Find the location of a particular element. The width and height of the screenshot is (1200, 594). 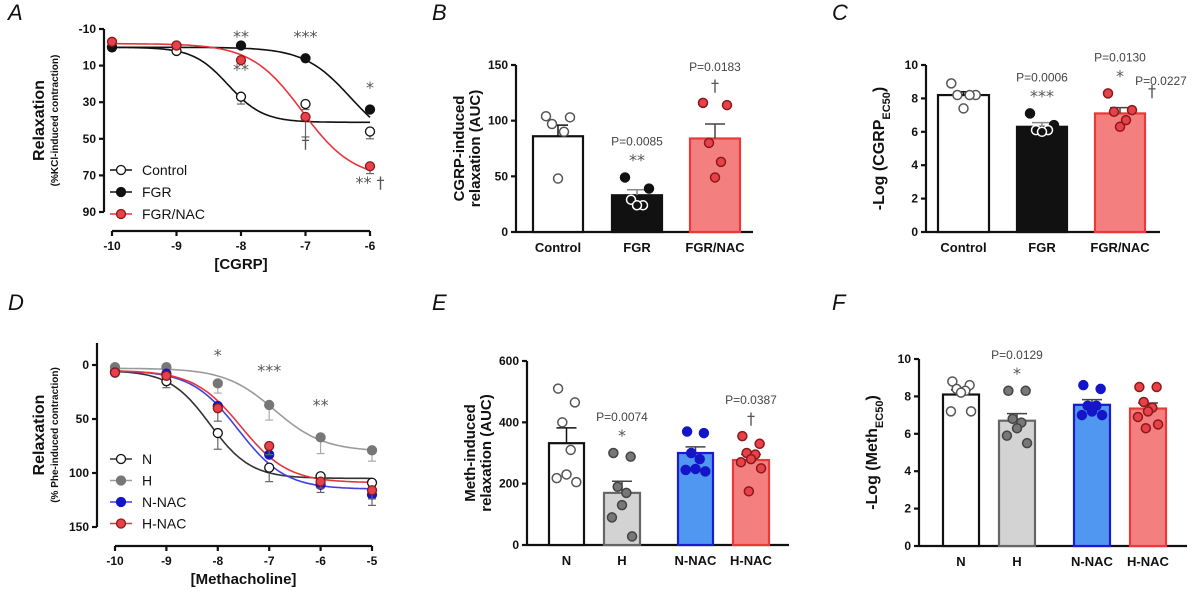

data-point-h is located at coordinates (372, 450).